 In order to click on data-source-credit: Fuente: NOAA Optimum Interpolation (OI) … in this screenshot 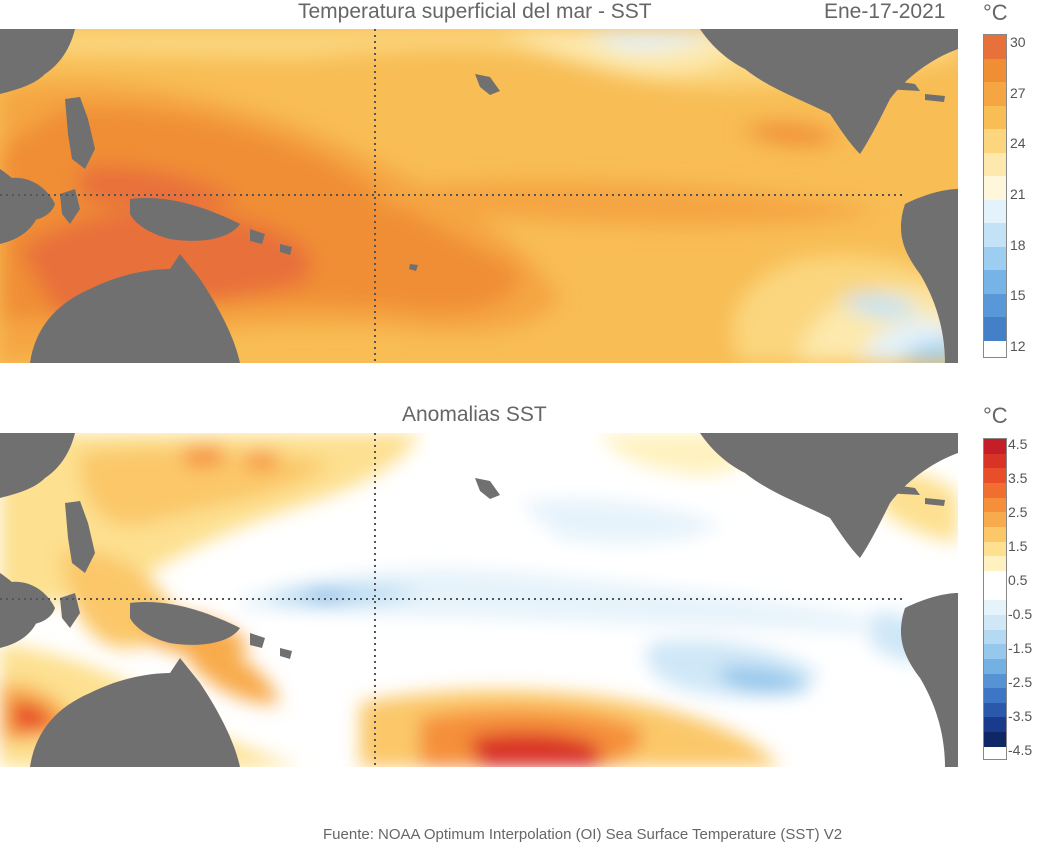, I will do `click(583, 834)`.